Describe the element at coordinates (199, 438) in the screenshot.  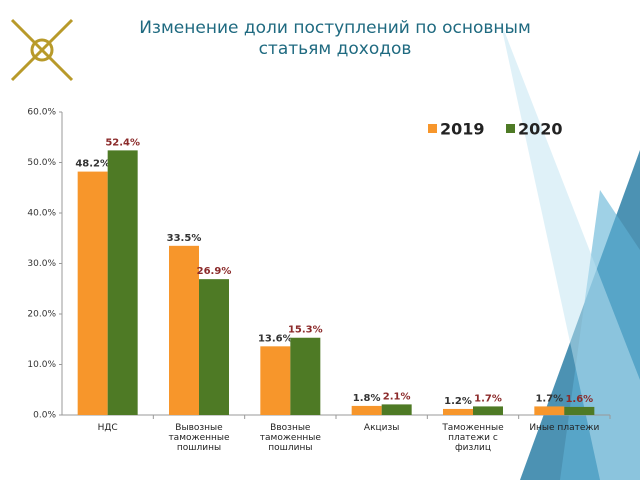
I see `x-tick-label: Вывозные таможенные пошлины` at that location.